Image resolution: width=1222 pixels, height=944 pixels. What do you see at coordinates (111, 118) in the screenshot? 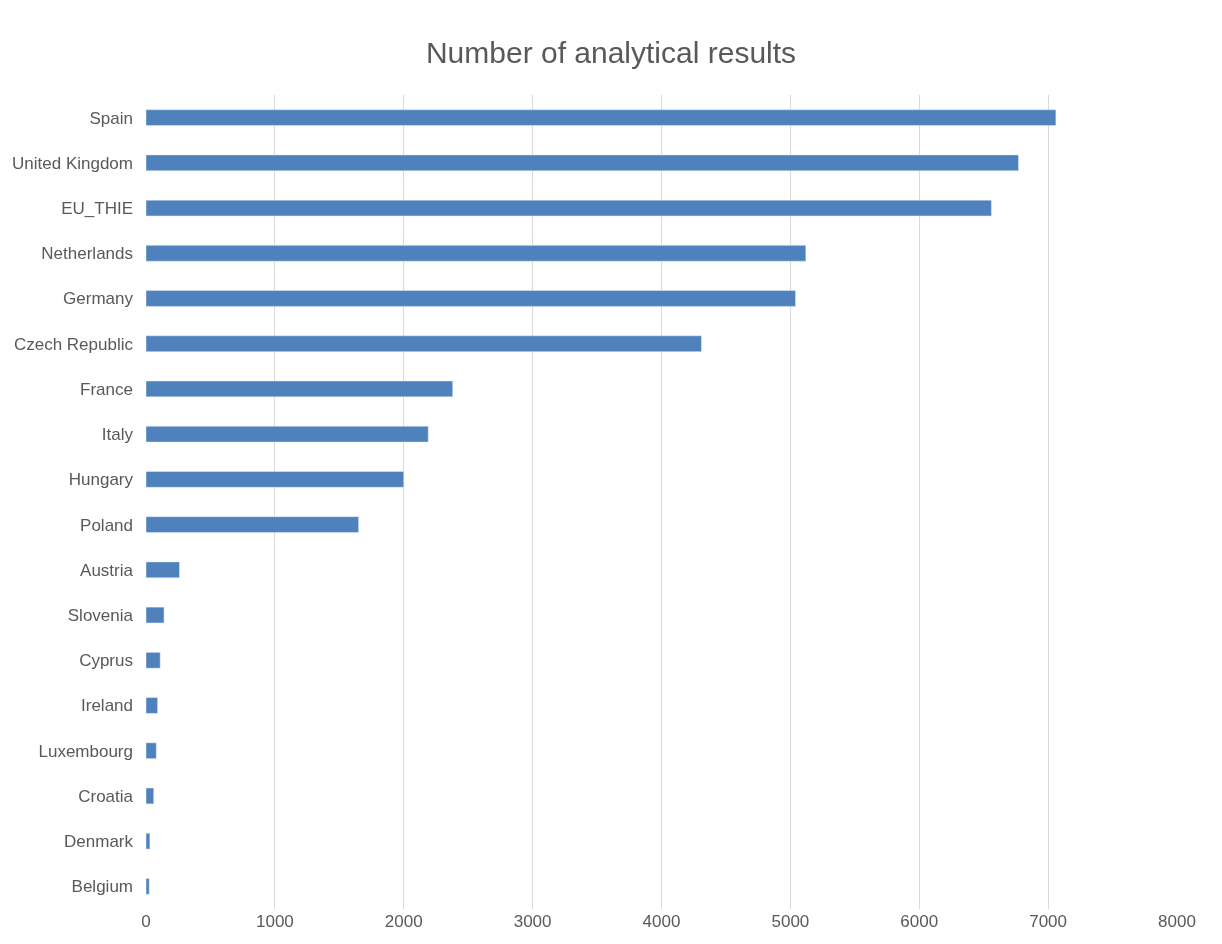
I see `y-tick-label: Spain` at bounding box center [111, 118].